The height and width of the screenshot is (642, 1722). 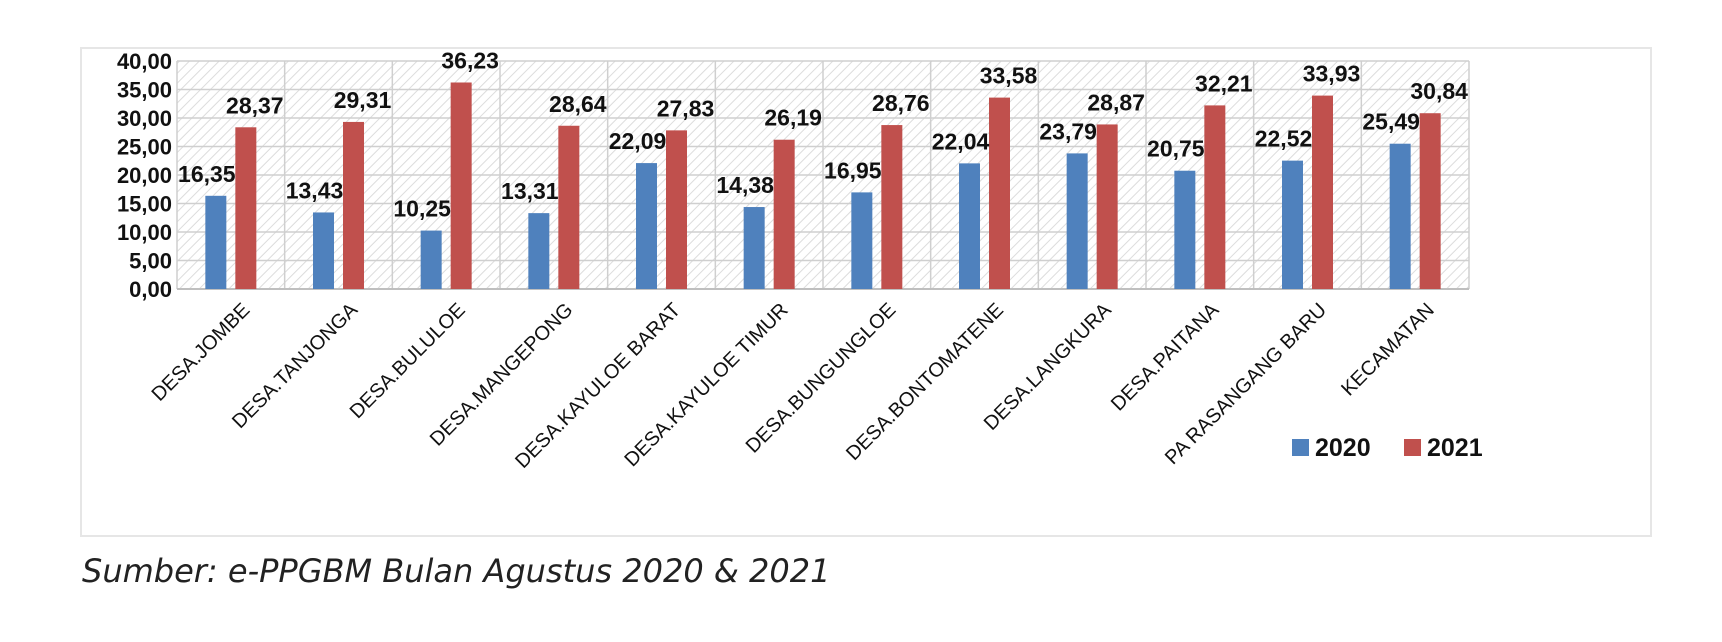 I want to click on y-tick-label: 35,00, so click(x=144, y=90).